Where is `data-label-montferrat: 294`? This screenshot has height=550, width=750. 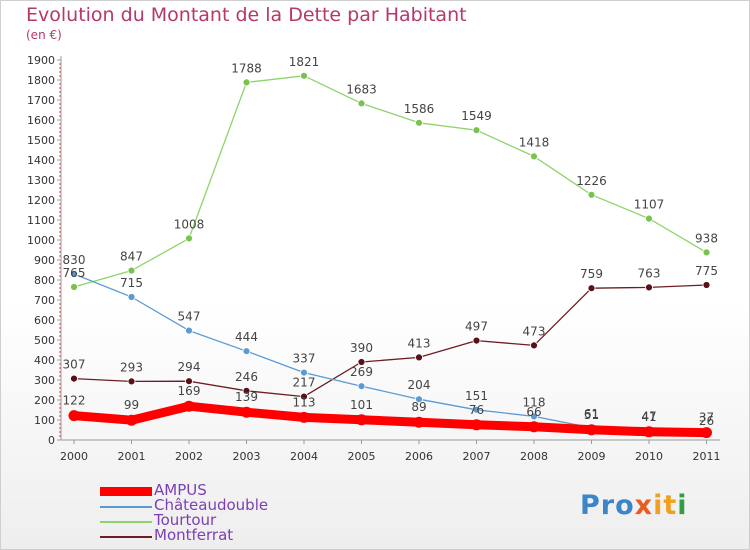 data-label-montferrat: 294 is located at coordinates (189, 367).